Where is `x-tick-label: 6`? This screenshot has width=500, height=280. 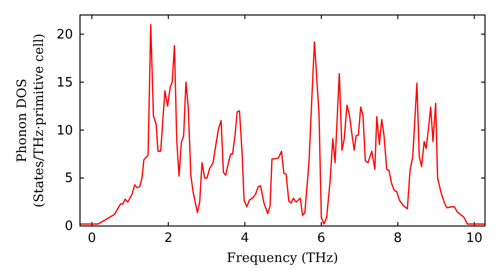
x-tick-label: 6 is located at coordinates (321, 238).